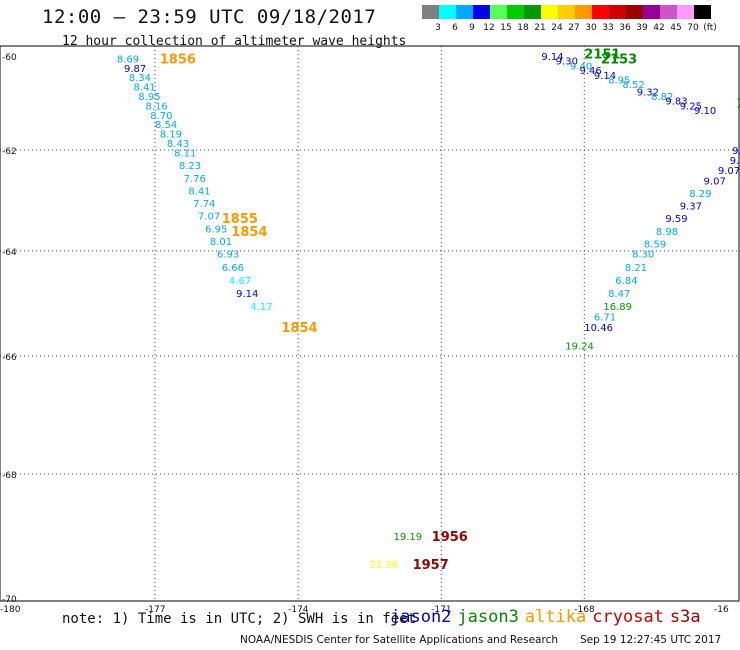  I want to click on wave-height-value: 6.71, so click(605, 318).